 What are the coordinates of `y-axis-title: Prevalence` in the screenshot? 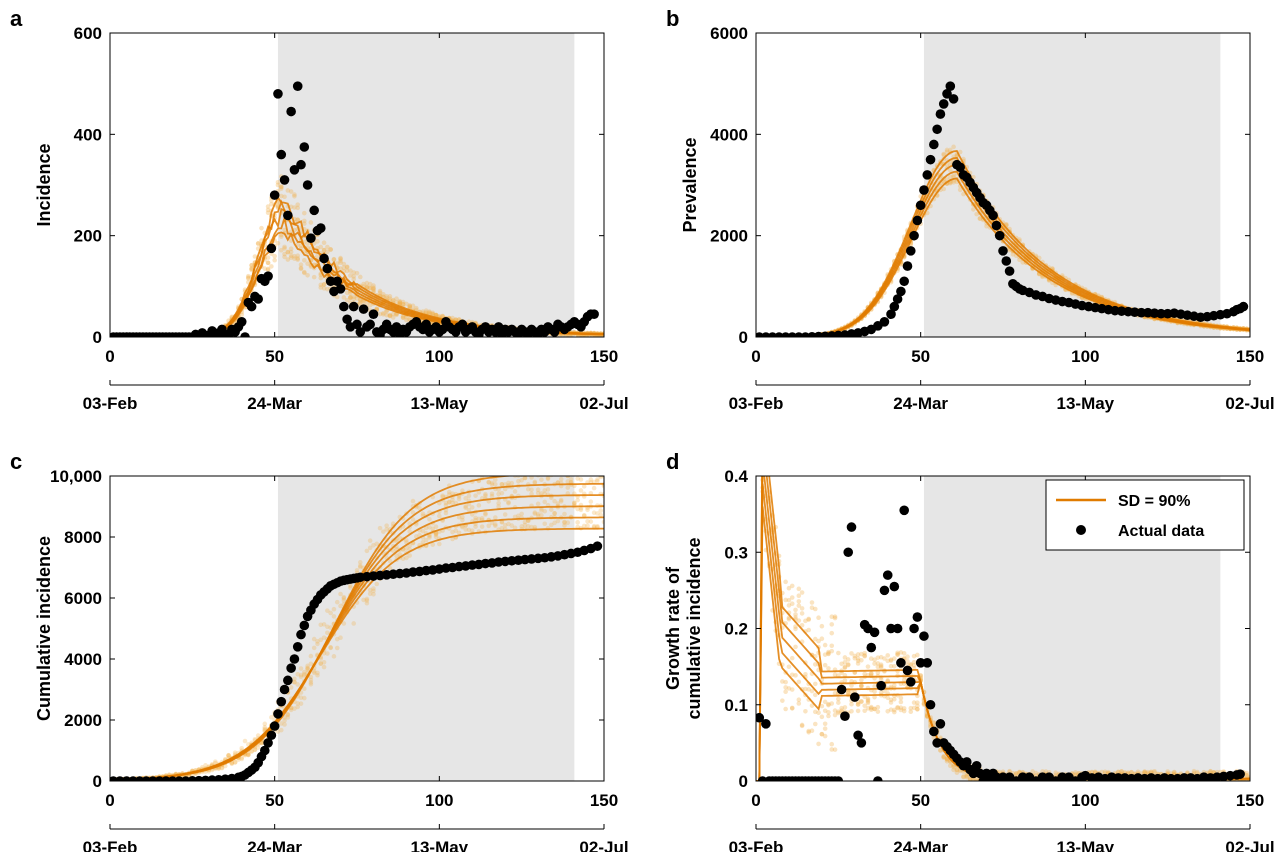 It's located at (690, 184).